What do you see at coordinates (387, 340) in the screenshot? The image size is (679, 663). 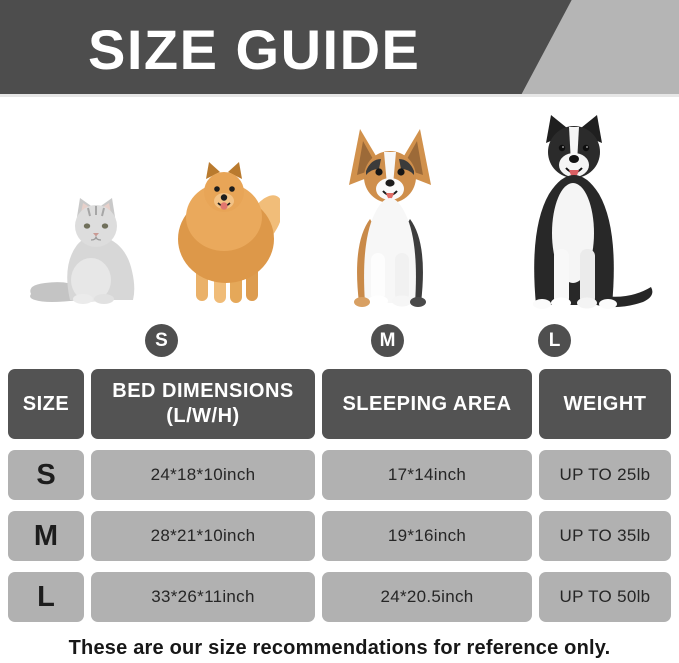 I see `size-badge-m: M` at bounding box center [387, 340].